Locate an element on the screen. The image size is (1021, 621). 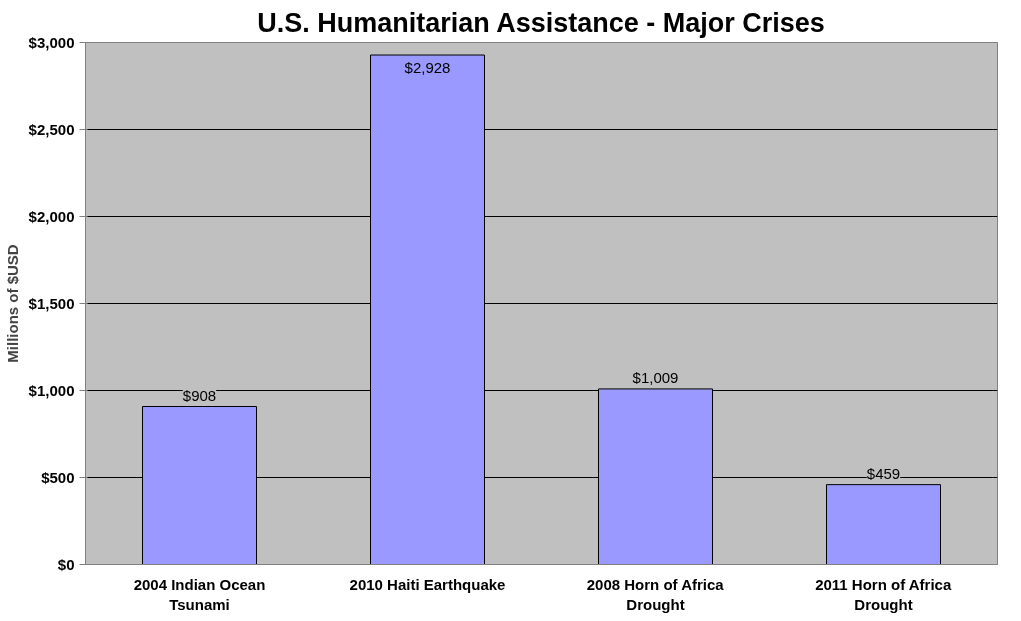
y-tick-label: $1,000 is located at coordinates (51, 390).